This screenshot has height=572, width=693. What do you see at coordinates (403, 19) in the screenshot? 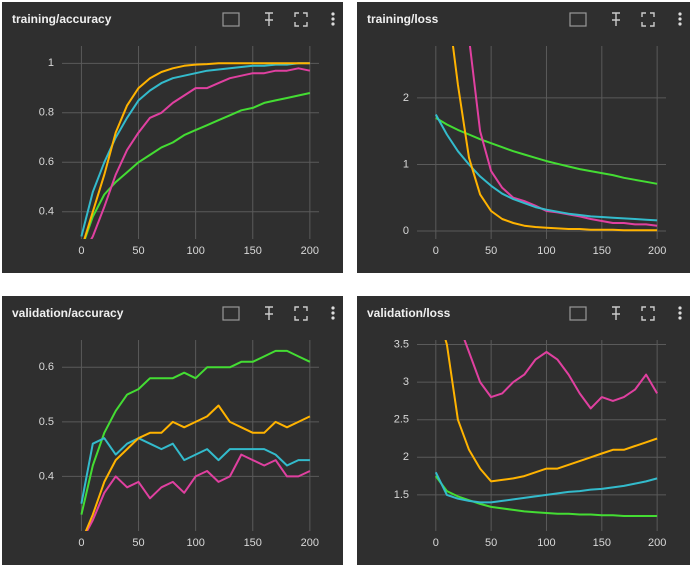
I see `chart-title: training/loss` at bounding box center [403, 19].